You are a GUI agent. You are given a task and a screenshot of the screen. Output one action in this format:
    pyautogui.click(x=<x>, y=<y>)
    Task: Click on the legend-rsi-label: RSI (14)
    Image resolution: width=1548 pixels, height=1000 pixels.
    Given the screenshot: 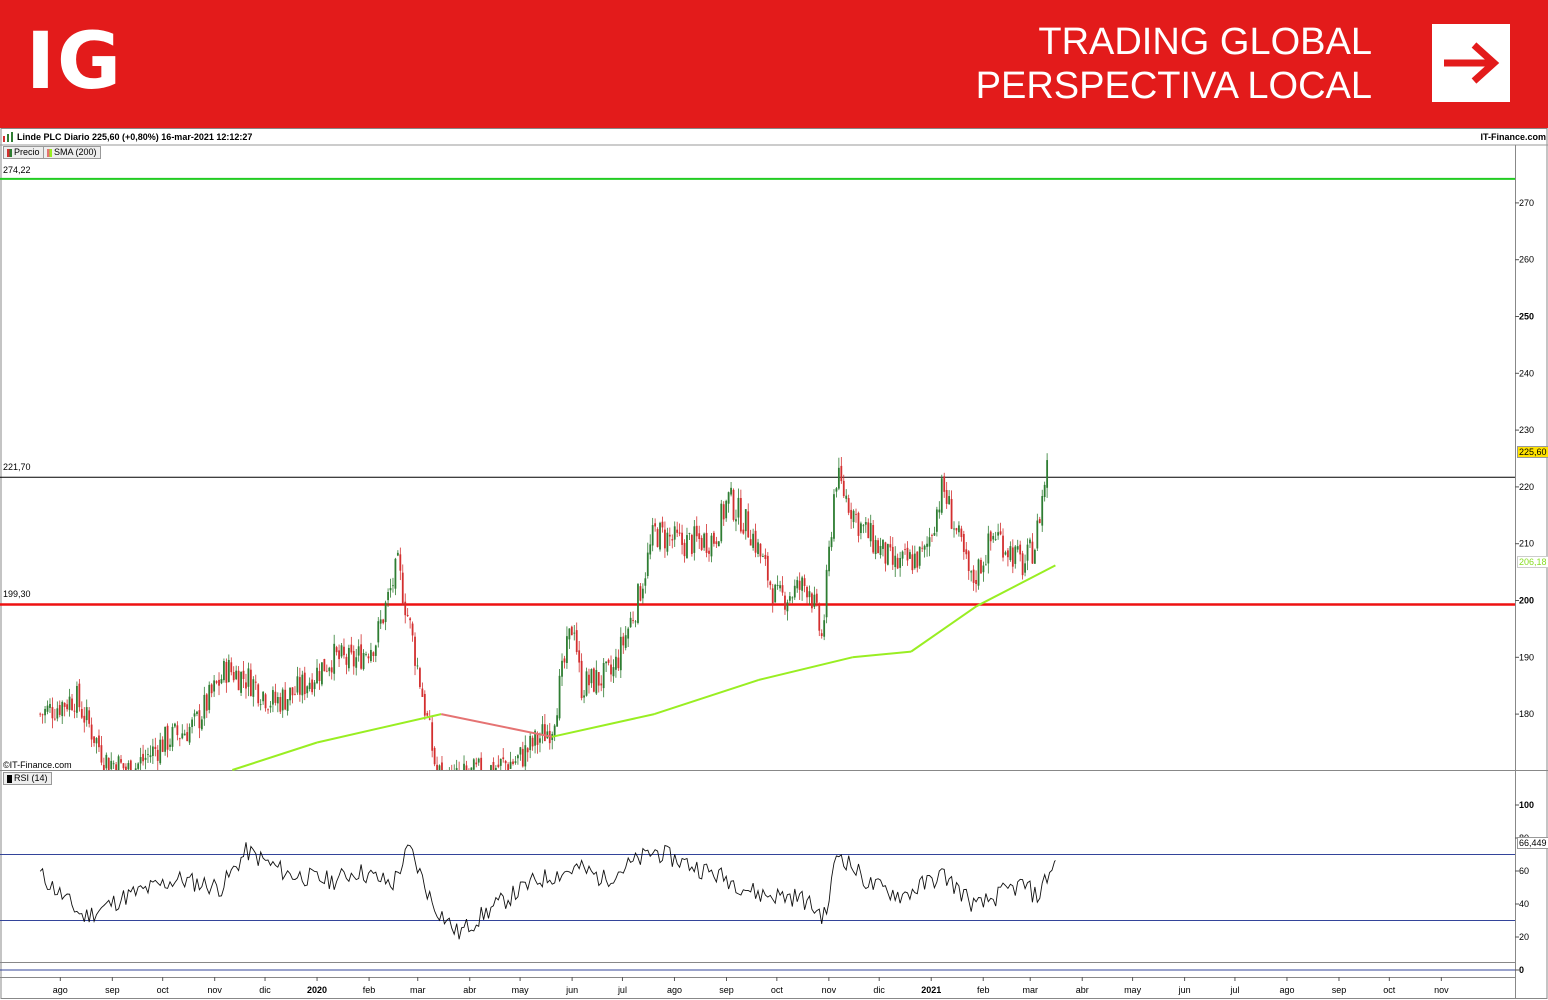 What is the action you would take?
    pyautogui.click(x=31, y=778)
    